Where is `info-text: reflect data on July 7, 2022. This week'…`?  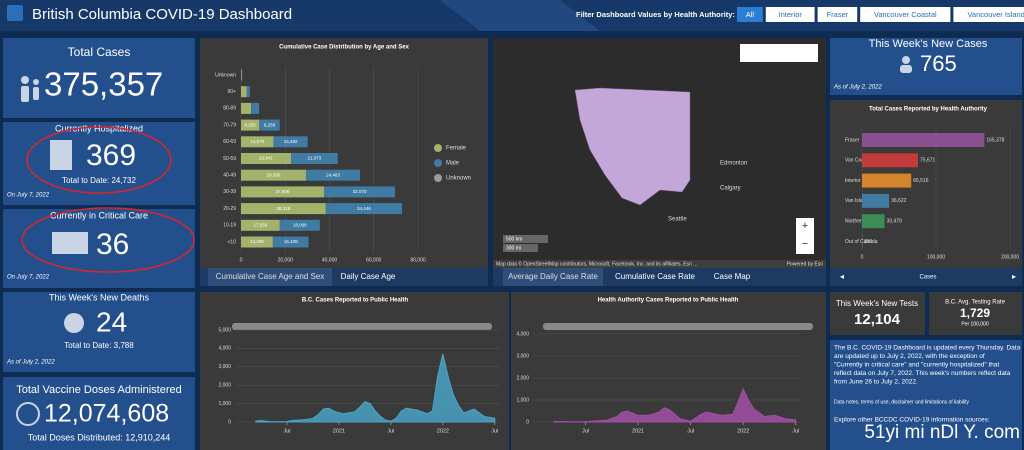 info-text: reflect data on July 7, 2022. This week'… is located at coordinates (922, 373).